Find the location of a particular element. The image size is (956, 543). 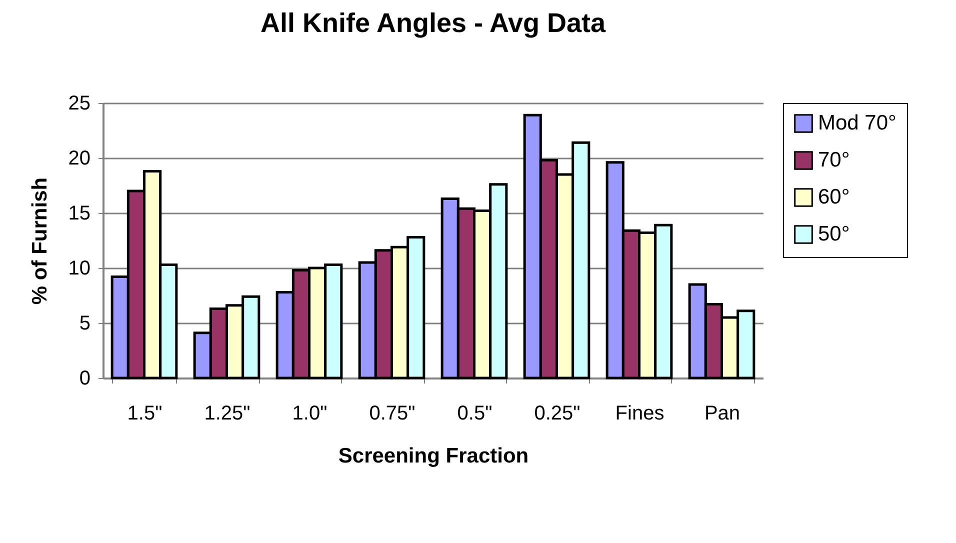

x-tick-label: 1.0" is located at coordinates (310, 413).